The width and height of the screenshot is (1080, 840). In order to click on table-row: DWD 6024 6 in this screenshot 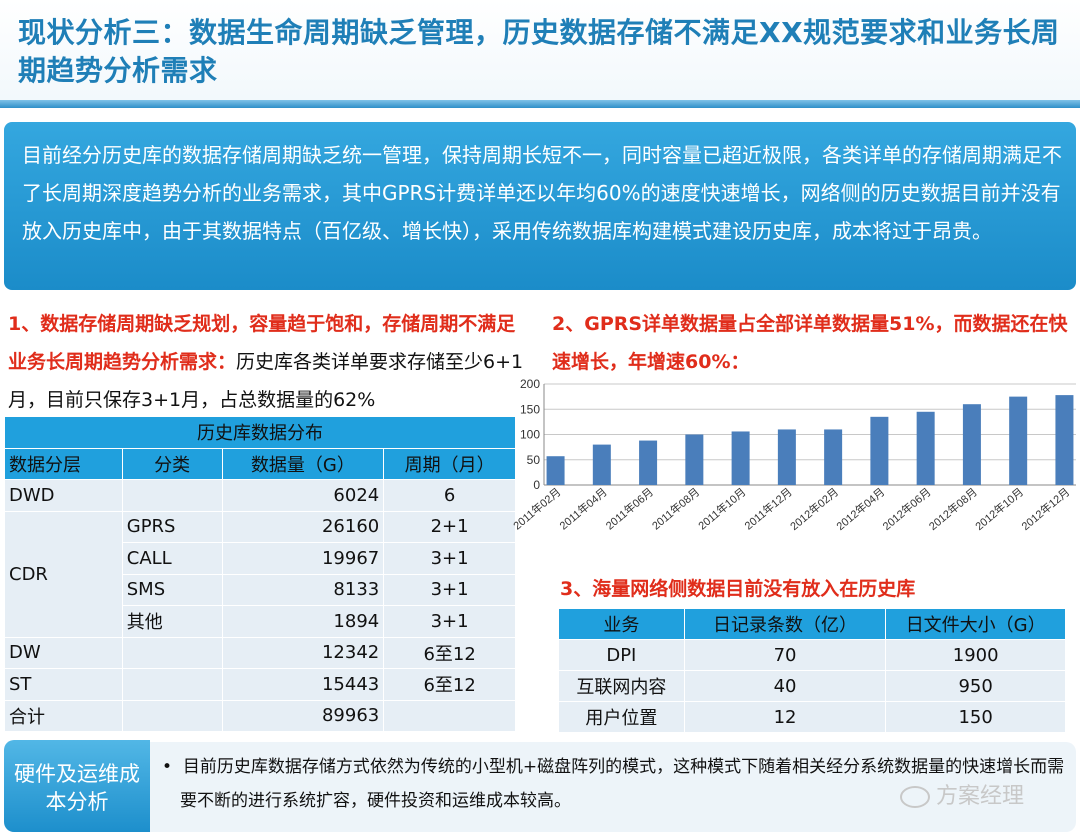, I will do `click(260, 495)`.